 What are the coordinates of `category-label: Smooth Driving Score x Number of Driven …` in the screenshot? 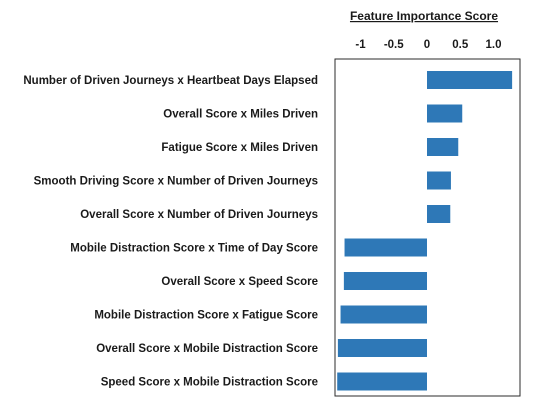 It's located at (176, 182).